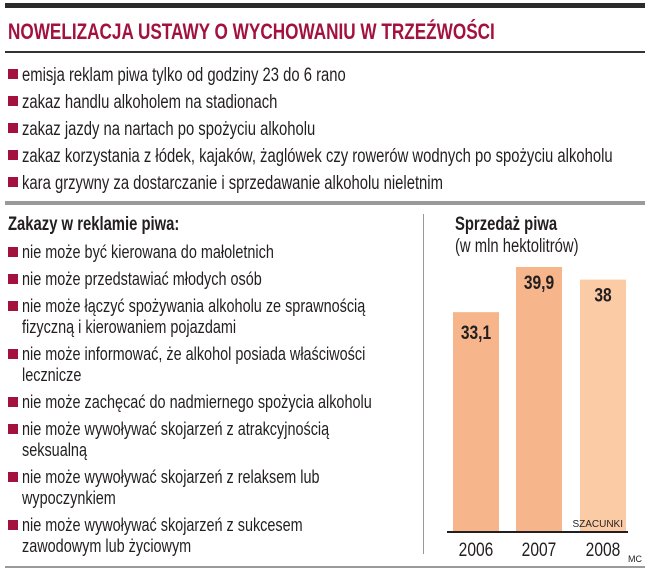  Describe the element at coordinates (325, 203) in the screenshot. I see `section-divider` at that location.